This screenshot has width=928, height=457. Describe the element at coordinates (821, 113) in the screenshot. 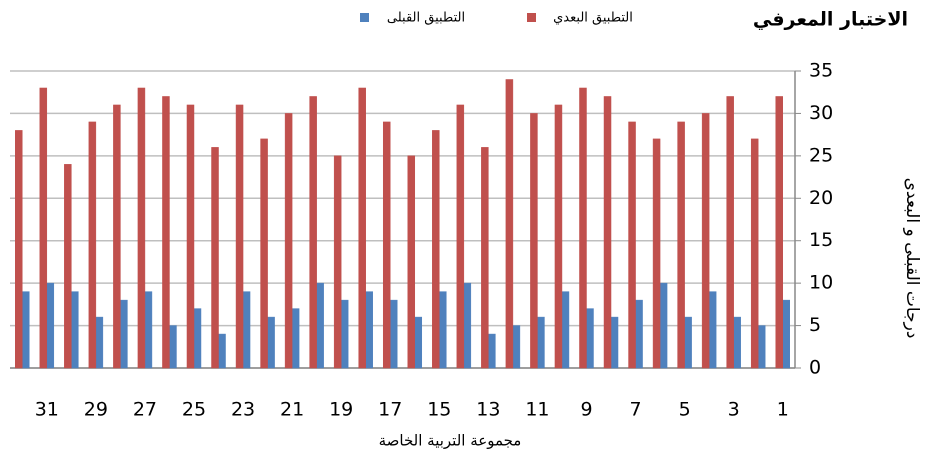

I see `y-tick-label: 30` at that location.